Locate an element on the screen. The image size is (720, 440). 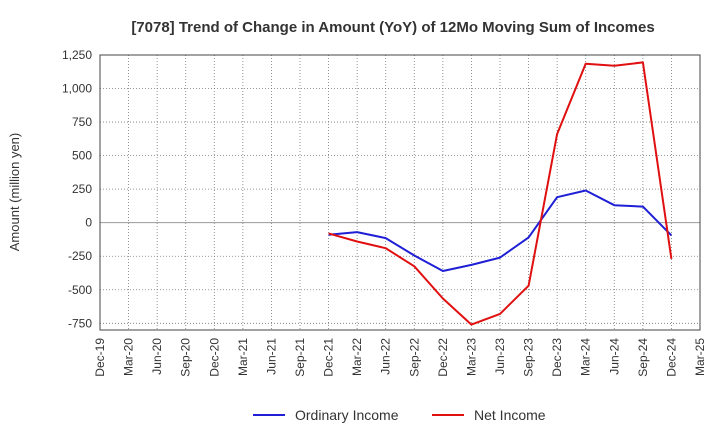
x-tick-label: Mar-25 is located at coordinates (700, 357).